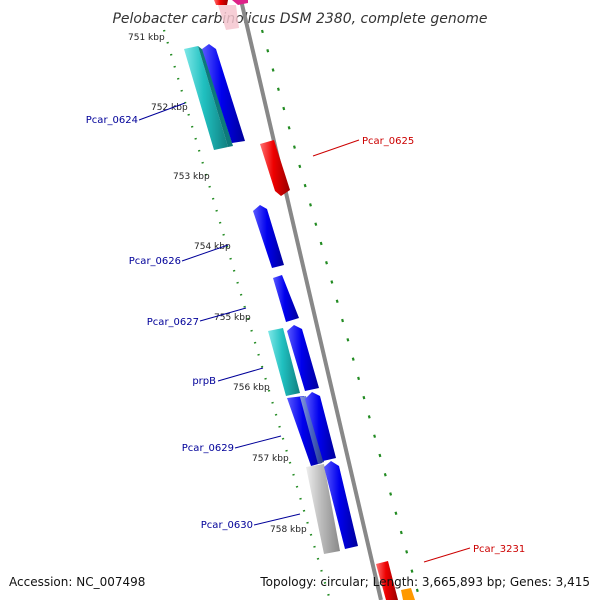 The width and height of the screenshot is (600, 600). I want to click on tick-label-753: 753 kbp, so click(191, 177).